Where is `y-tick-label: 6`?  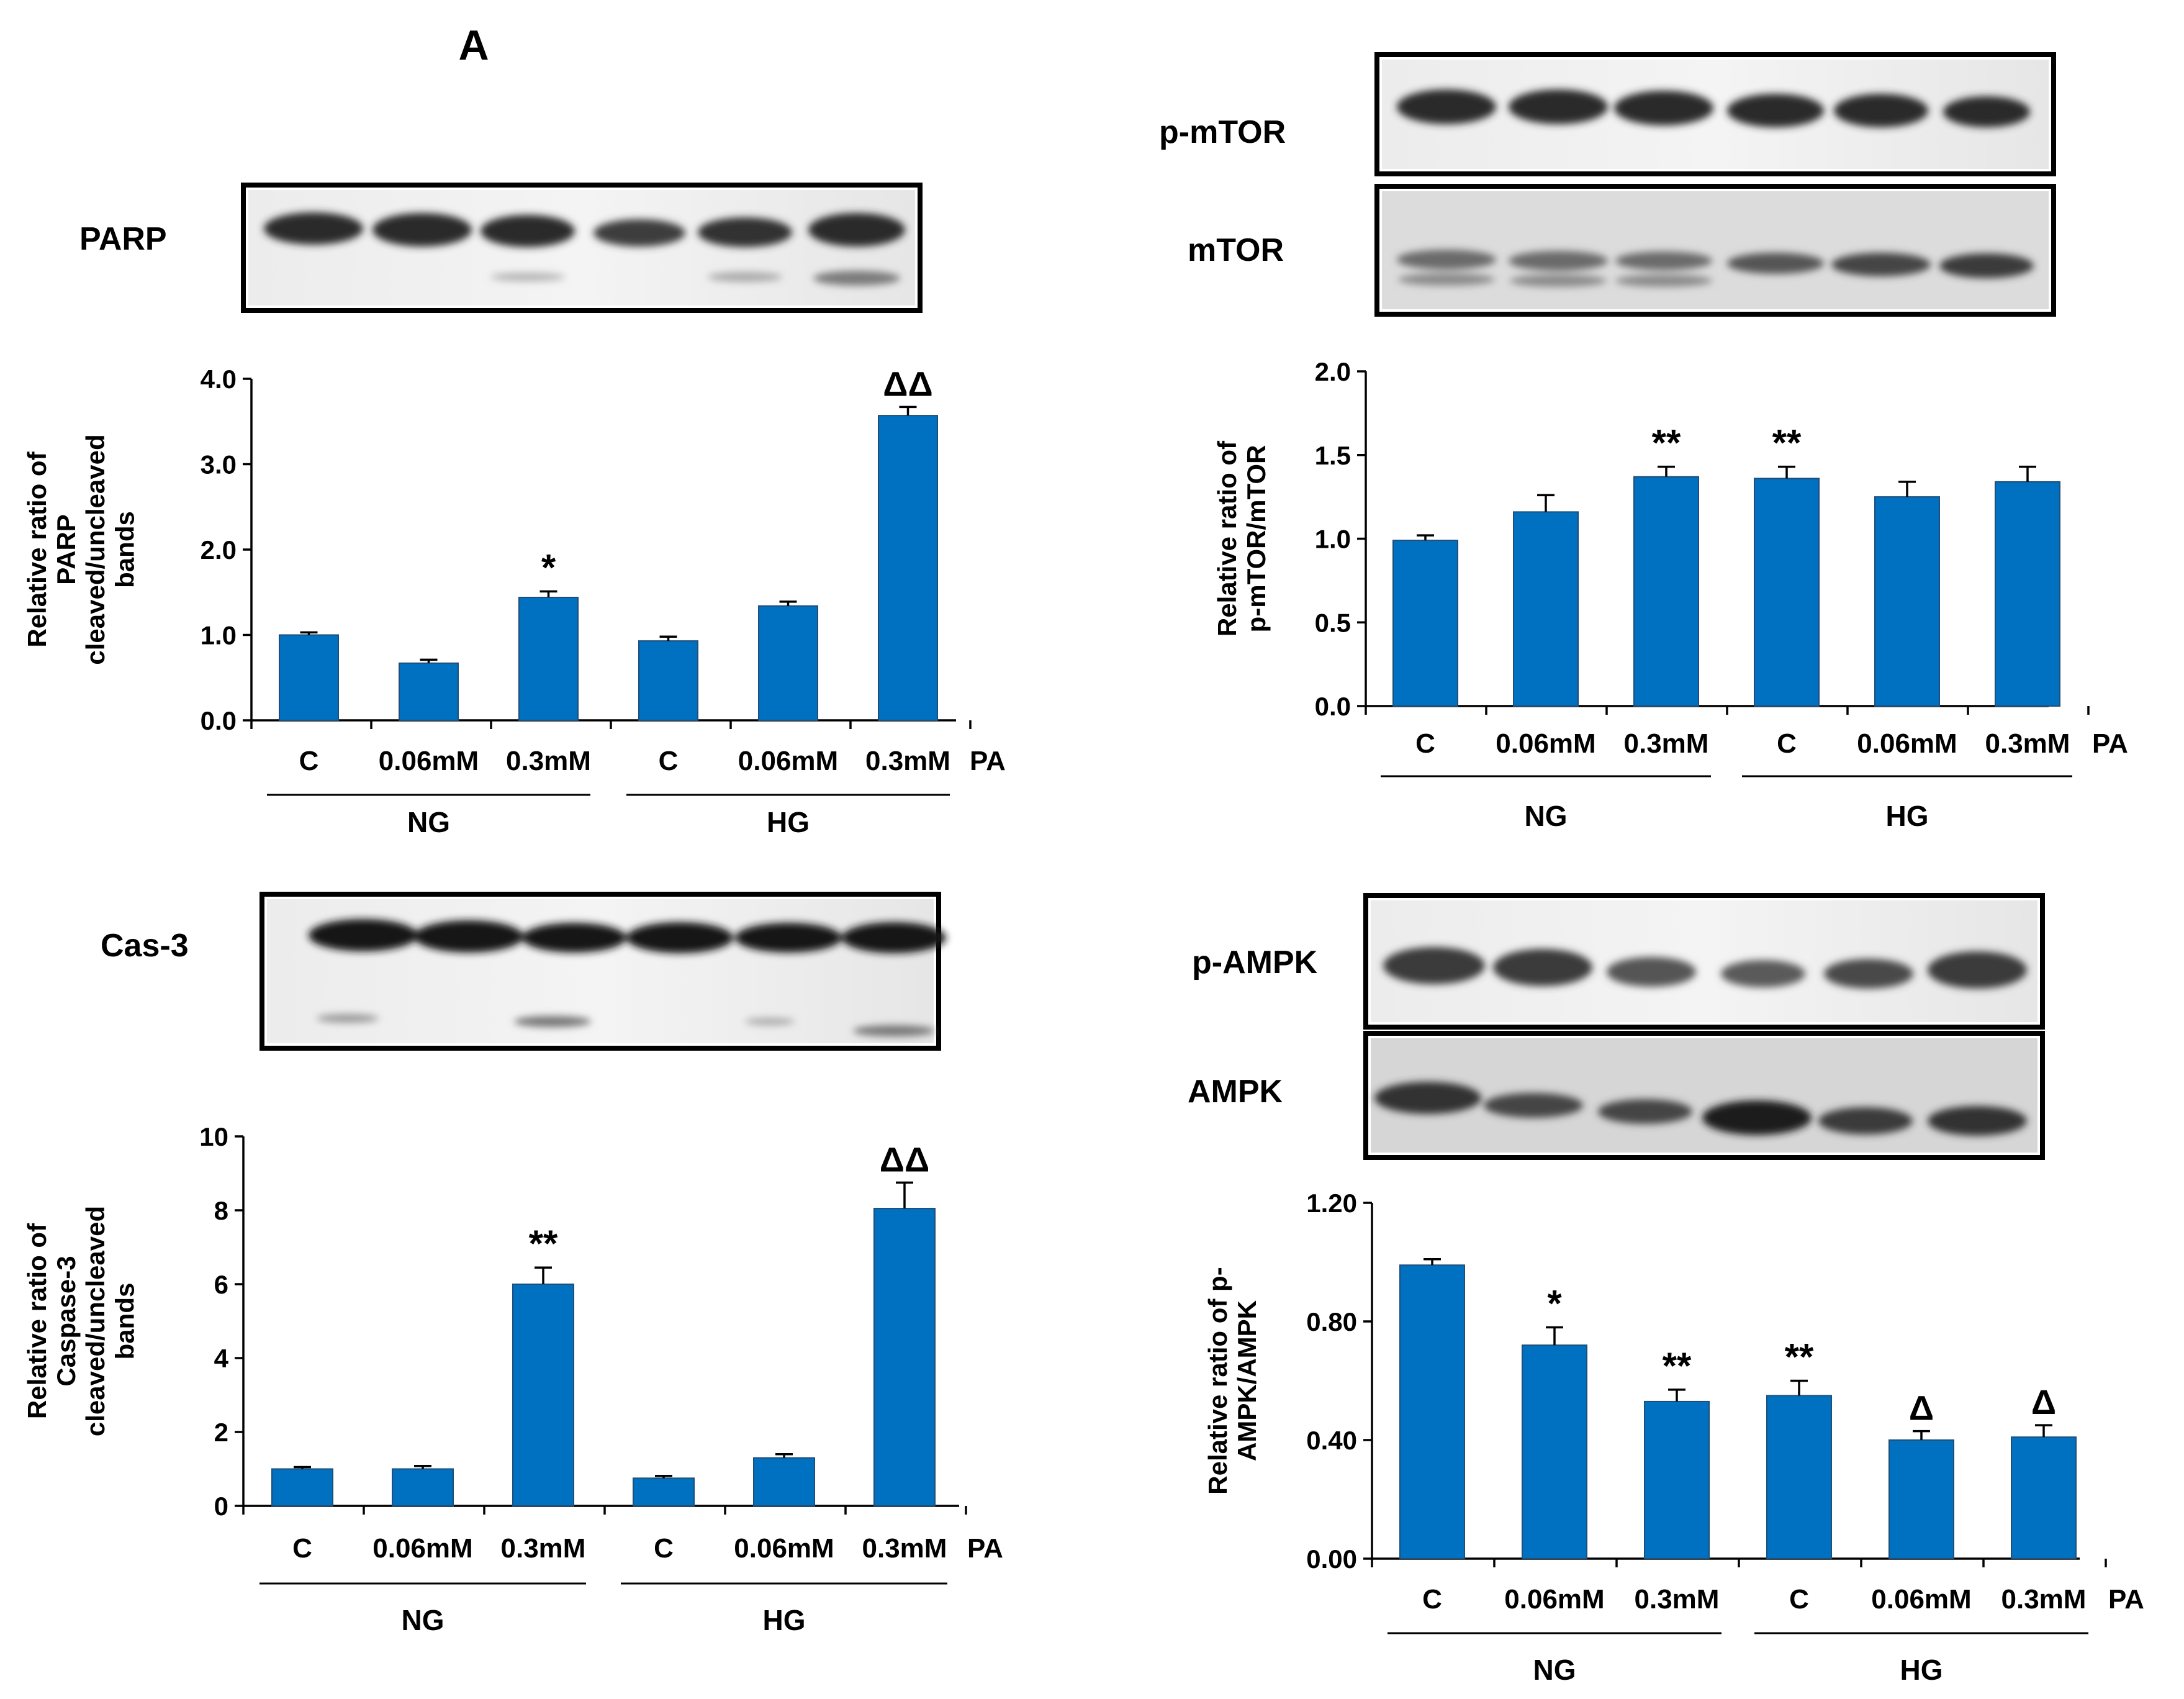 y-tick-label: 6 is located at coordinates (221, 1284).